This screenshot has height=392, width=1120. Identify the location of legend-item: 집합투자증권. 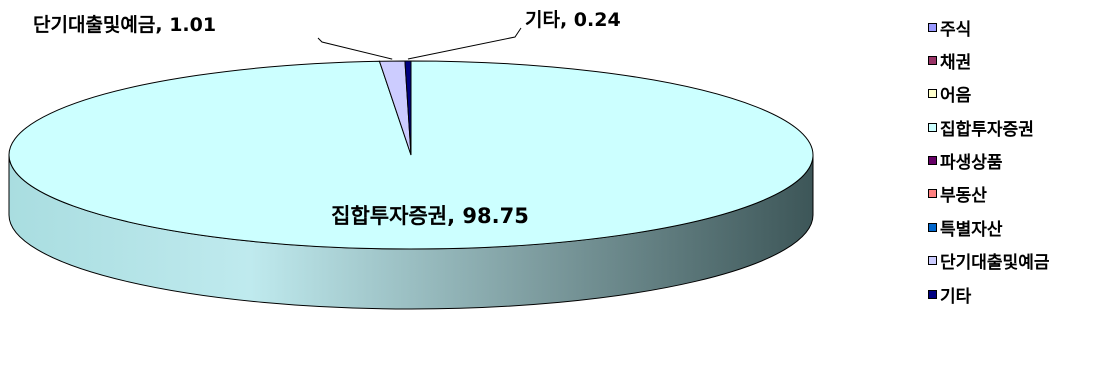
(988, 127).